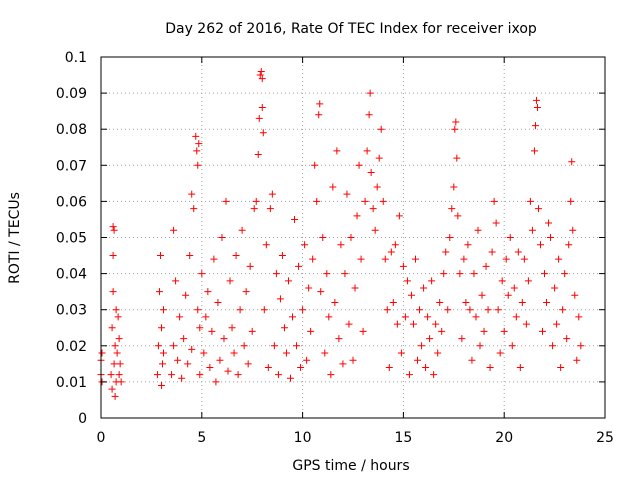 Image resolution: width=640 pixels, height=480 pixels. Describe the element at coordinates (71, 94) in the screenshot. I see `y-tick-label: 0.09` at that location.